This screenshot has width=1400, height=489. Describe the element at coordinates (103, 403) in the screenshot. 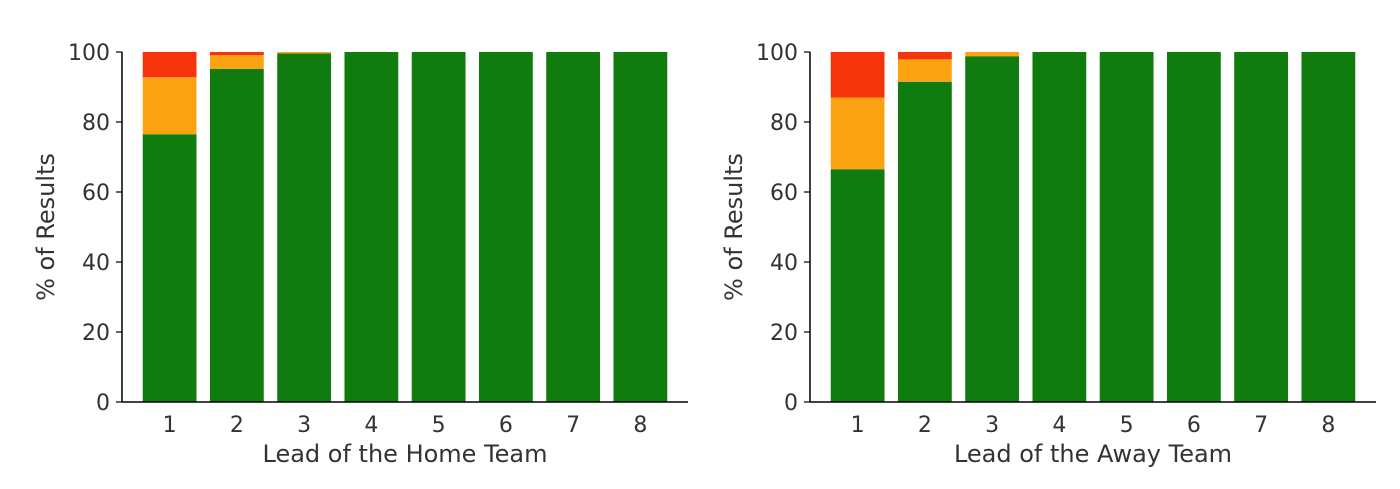

I see `home-team-y-tick-label: 0` at that location.